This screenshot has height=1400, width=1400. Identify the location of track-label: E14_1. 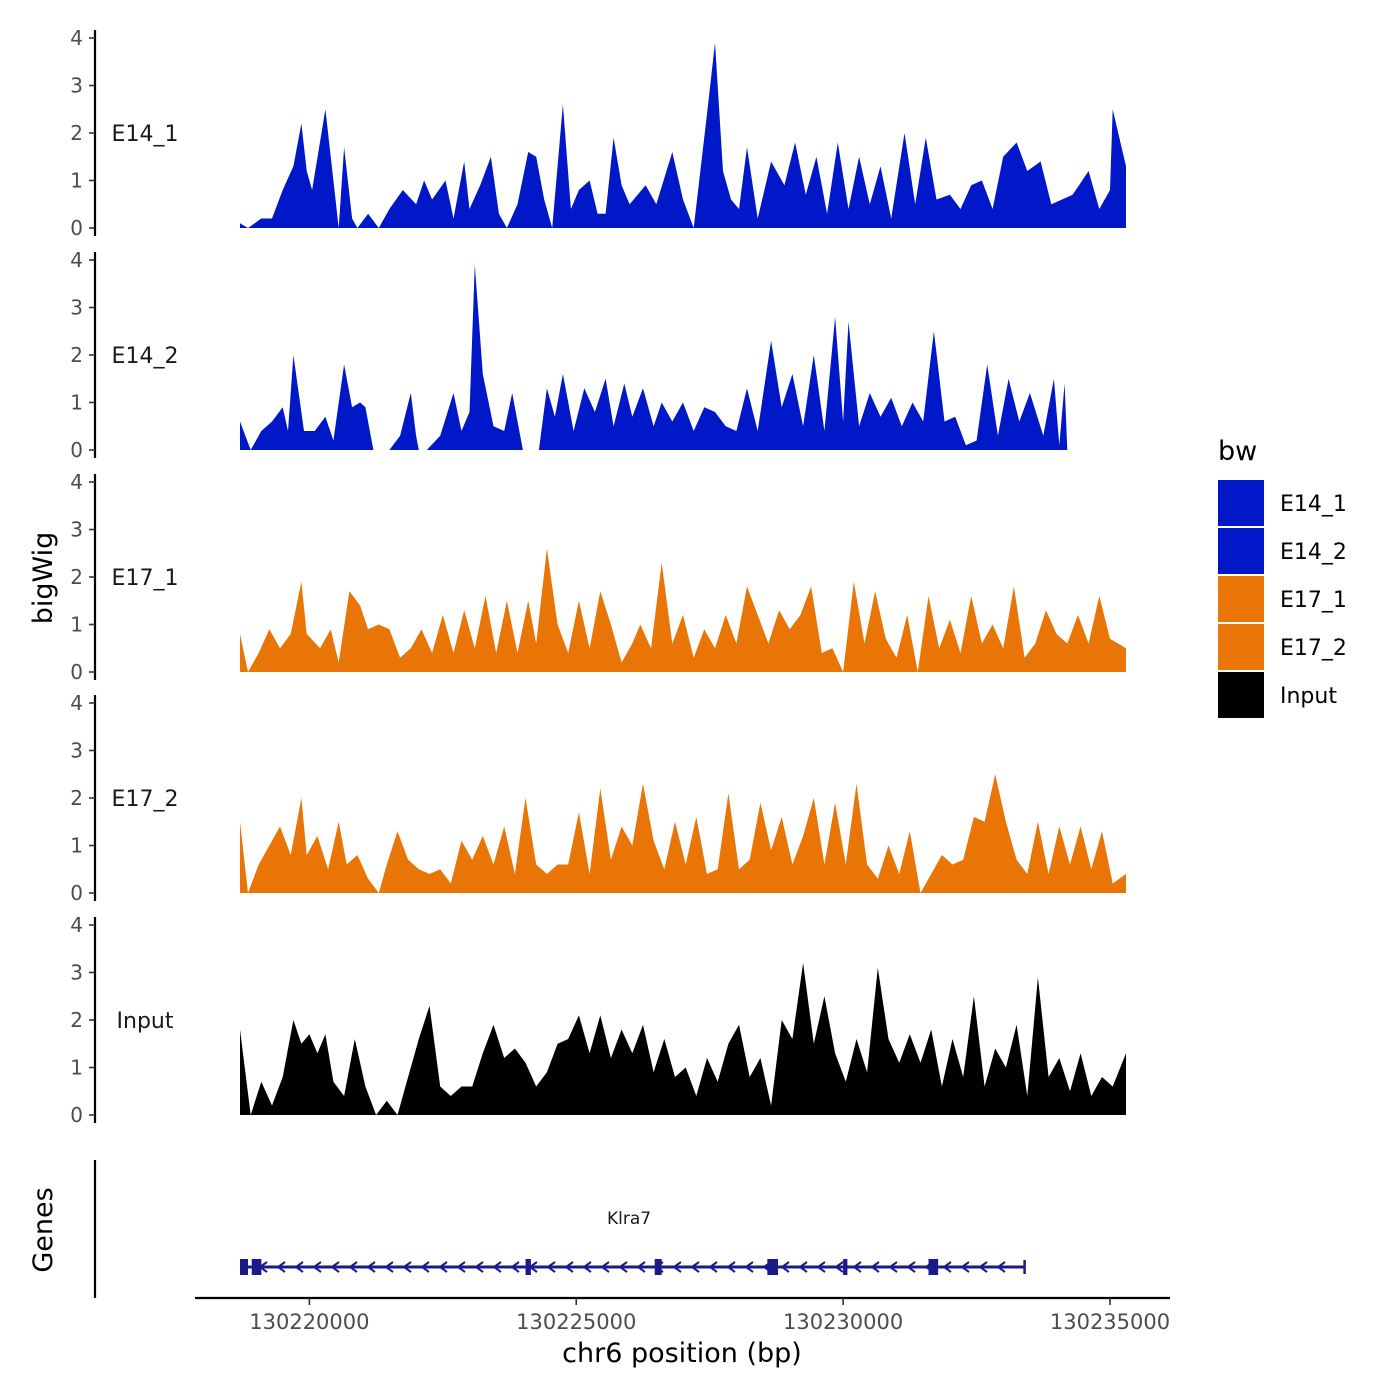
(145, 134).